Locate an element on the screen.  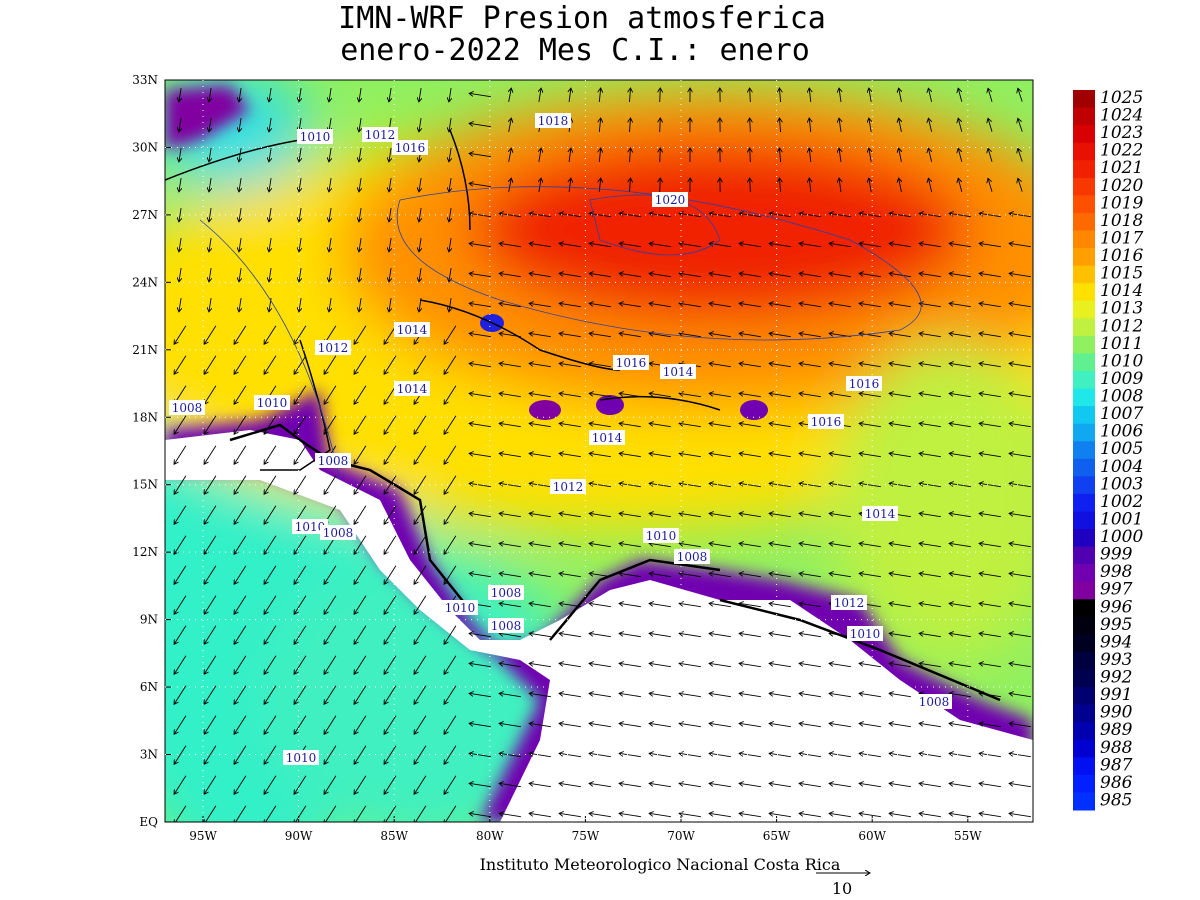
colorbar-label: 985 is located at coordinates (1116, 800).